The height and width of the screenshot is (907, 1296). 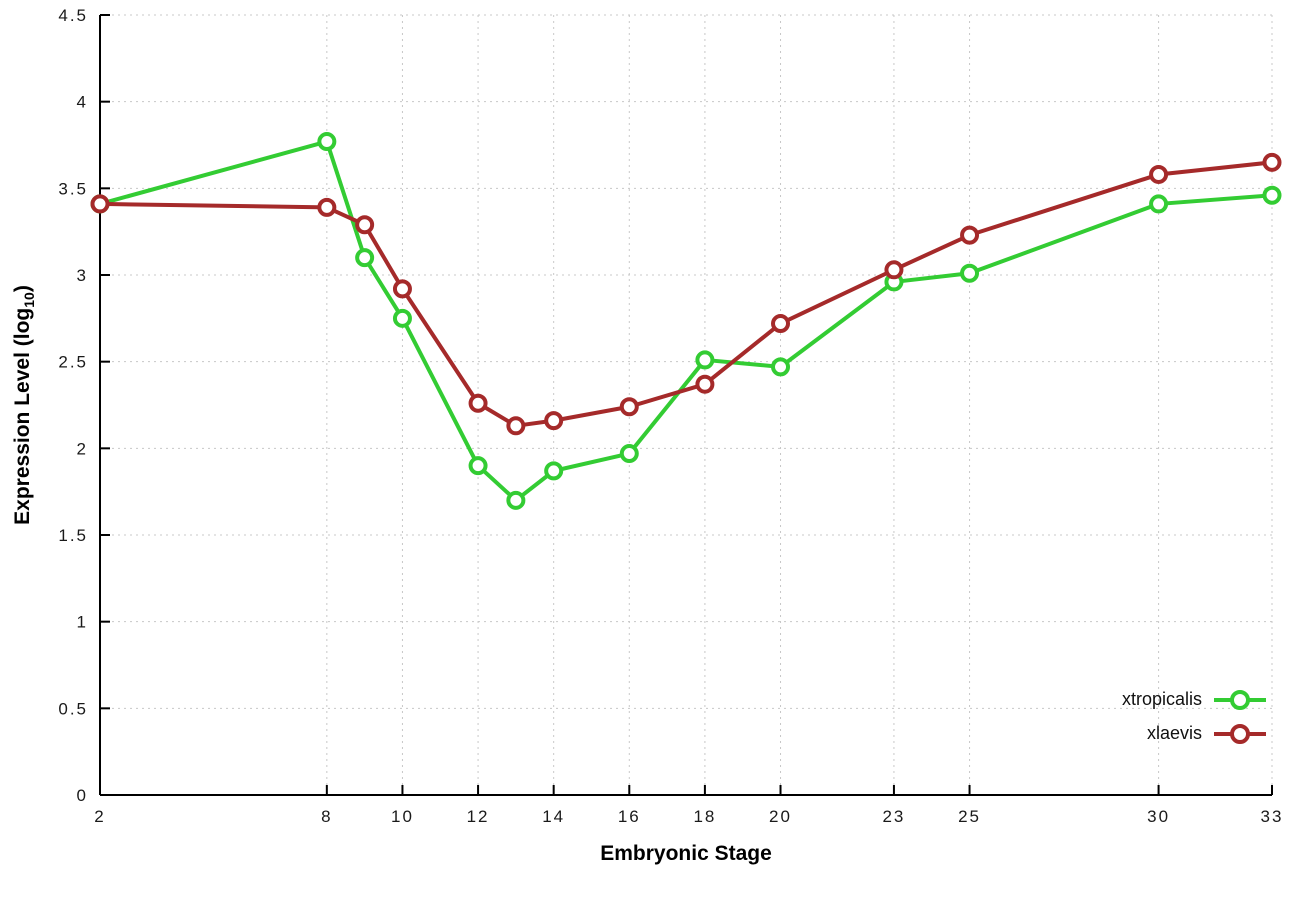 What do you see at coordinates (73, 15) in the screenshot?
I see `y-tick-label: 4.5` at bounding box center [73, 15].